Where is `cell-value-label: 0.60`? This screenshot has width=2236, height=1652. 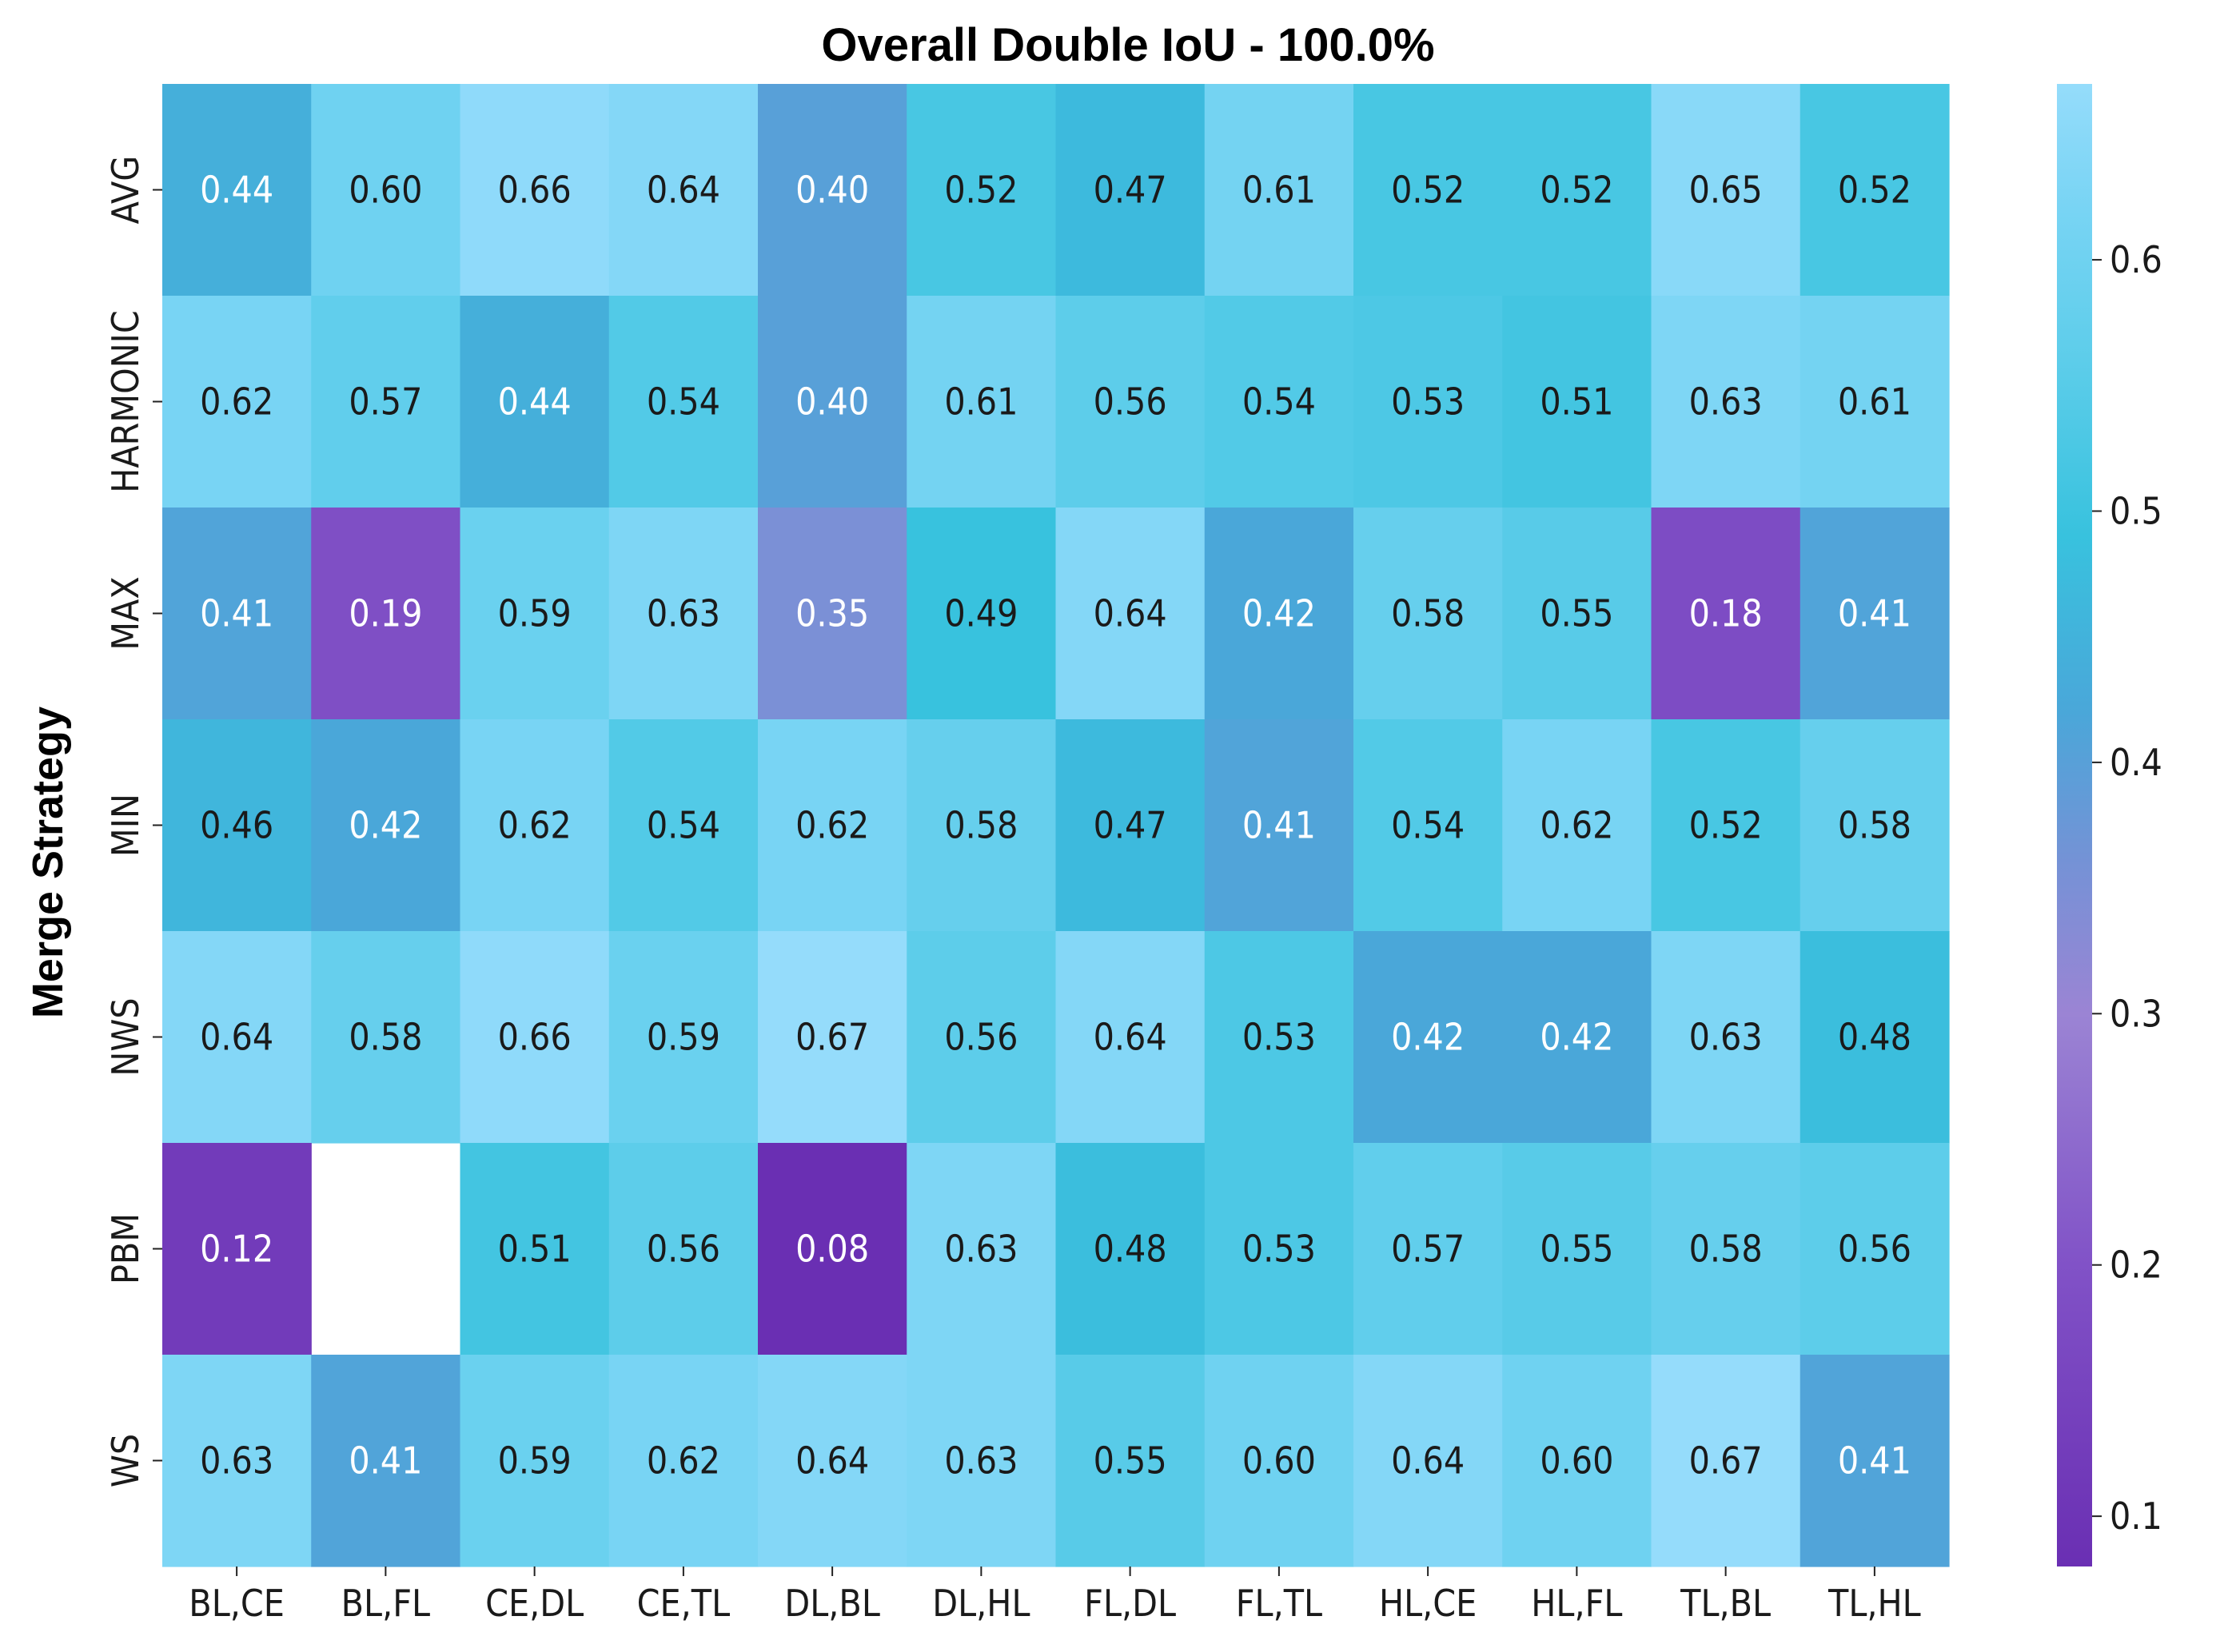
cell-value-label: 0.60 is located at coordinates (385, 190).